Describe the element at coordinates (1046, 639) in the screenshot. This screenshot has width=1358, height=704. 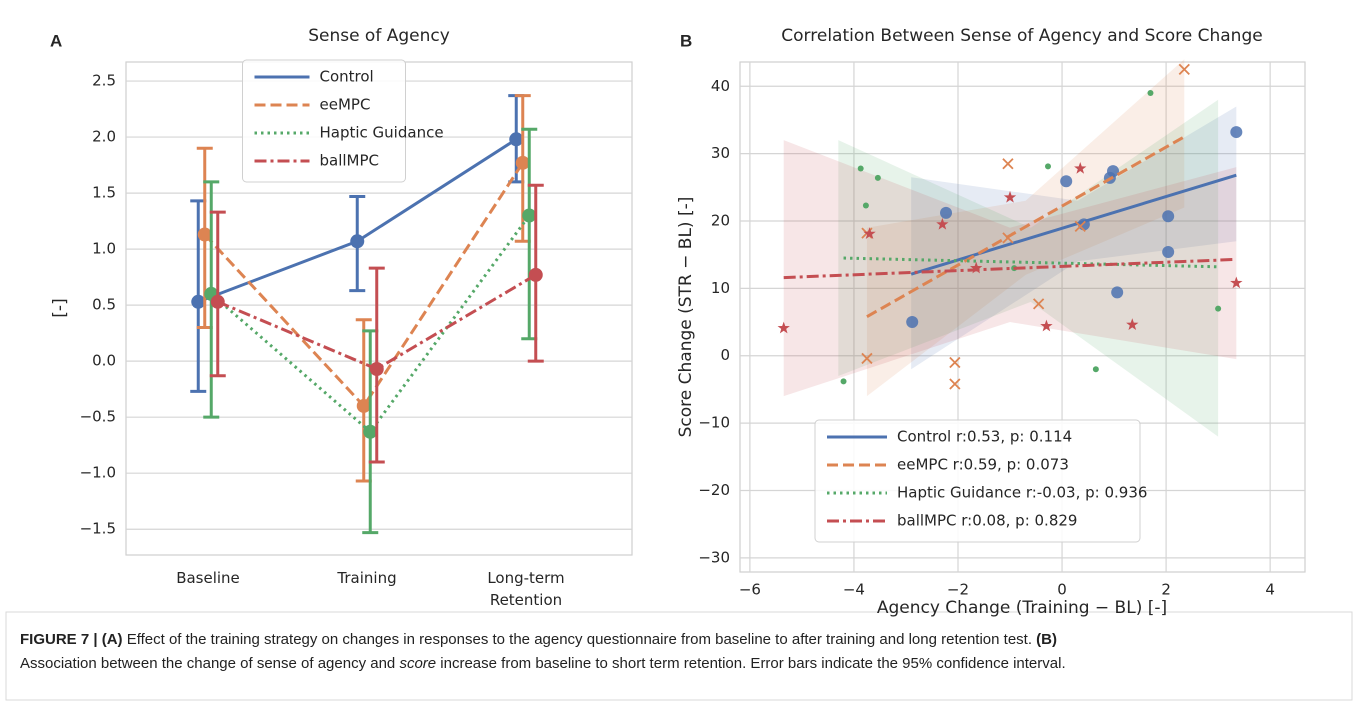
I see `caption-text: (B)` at that location.